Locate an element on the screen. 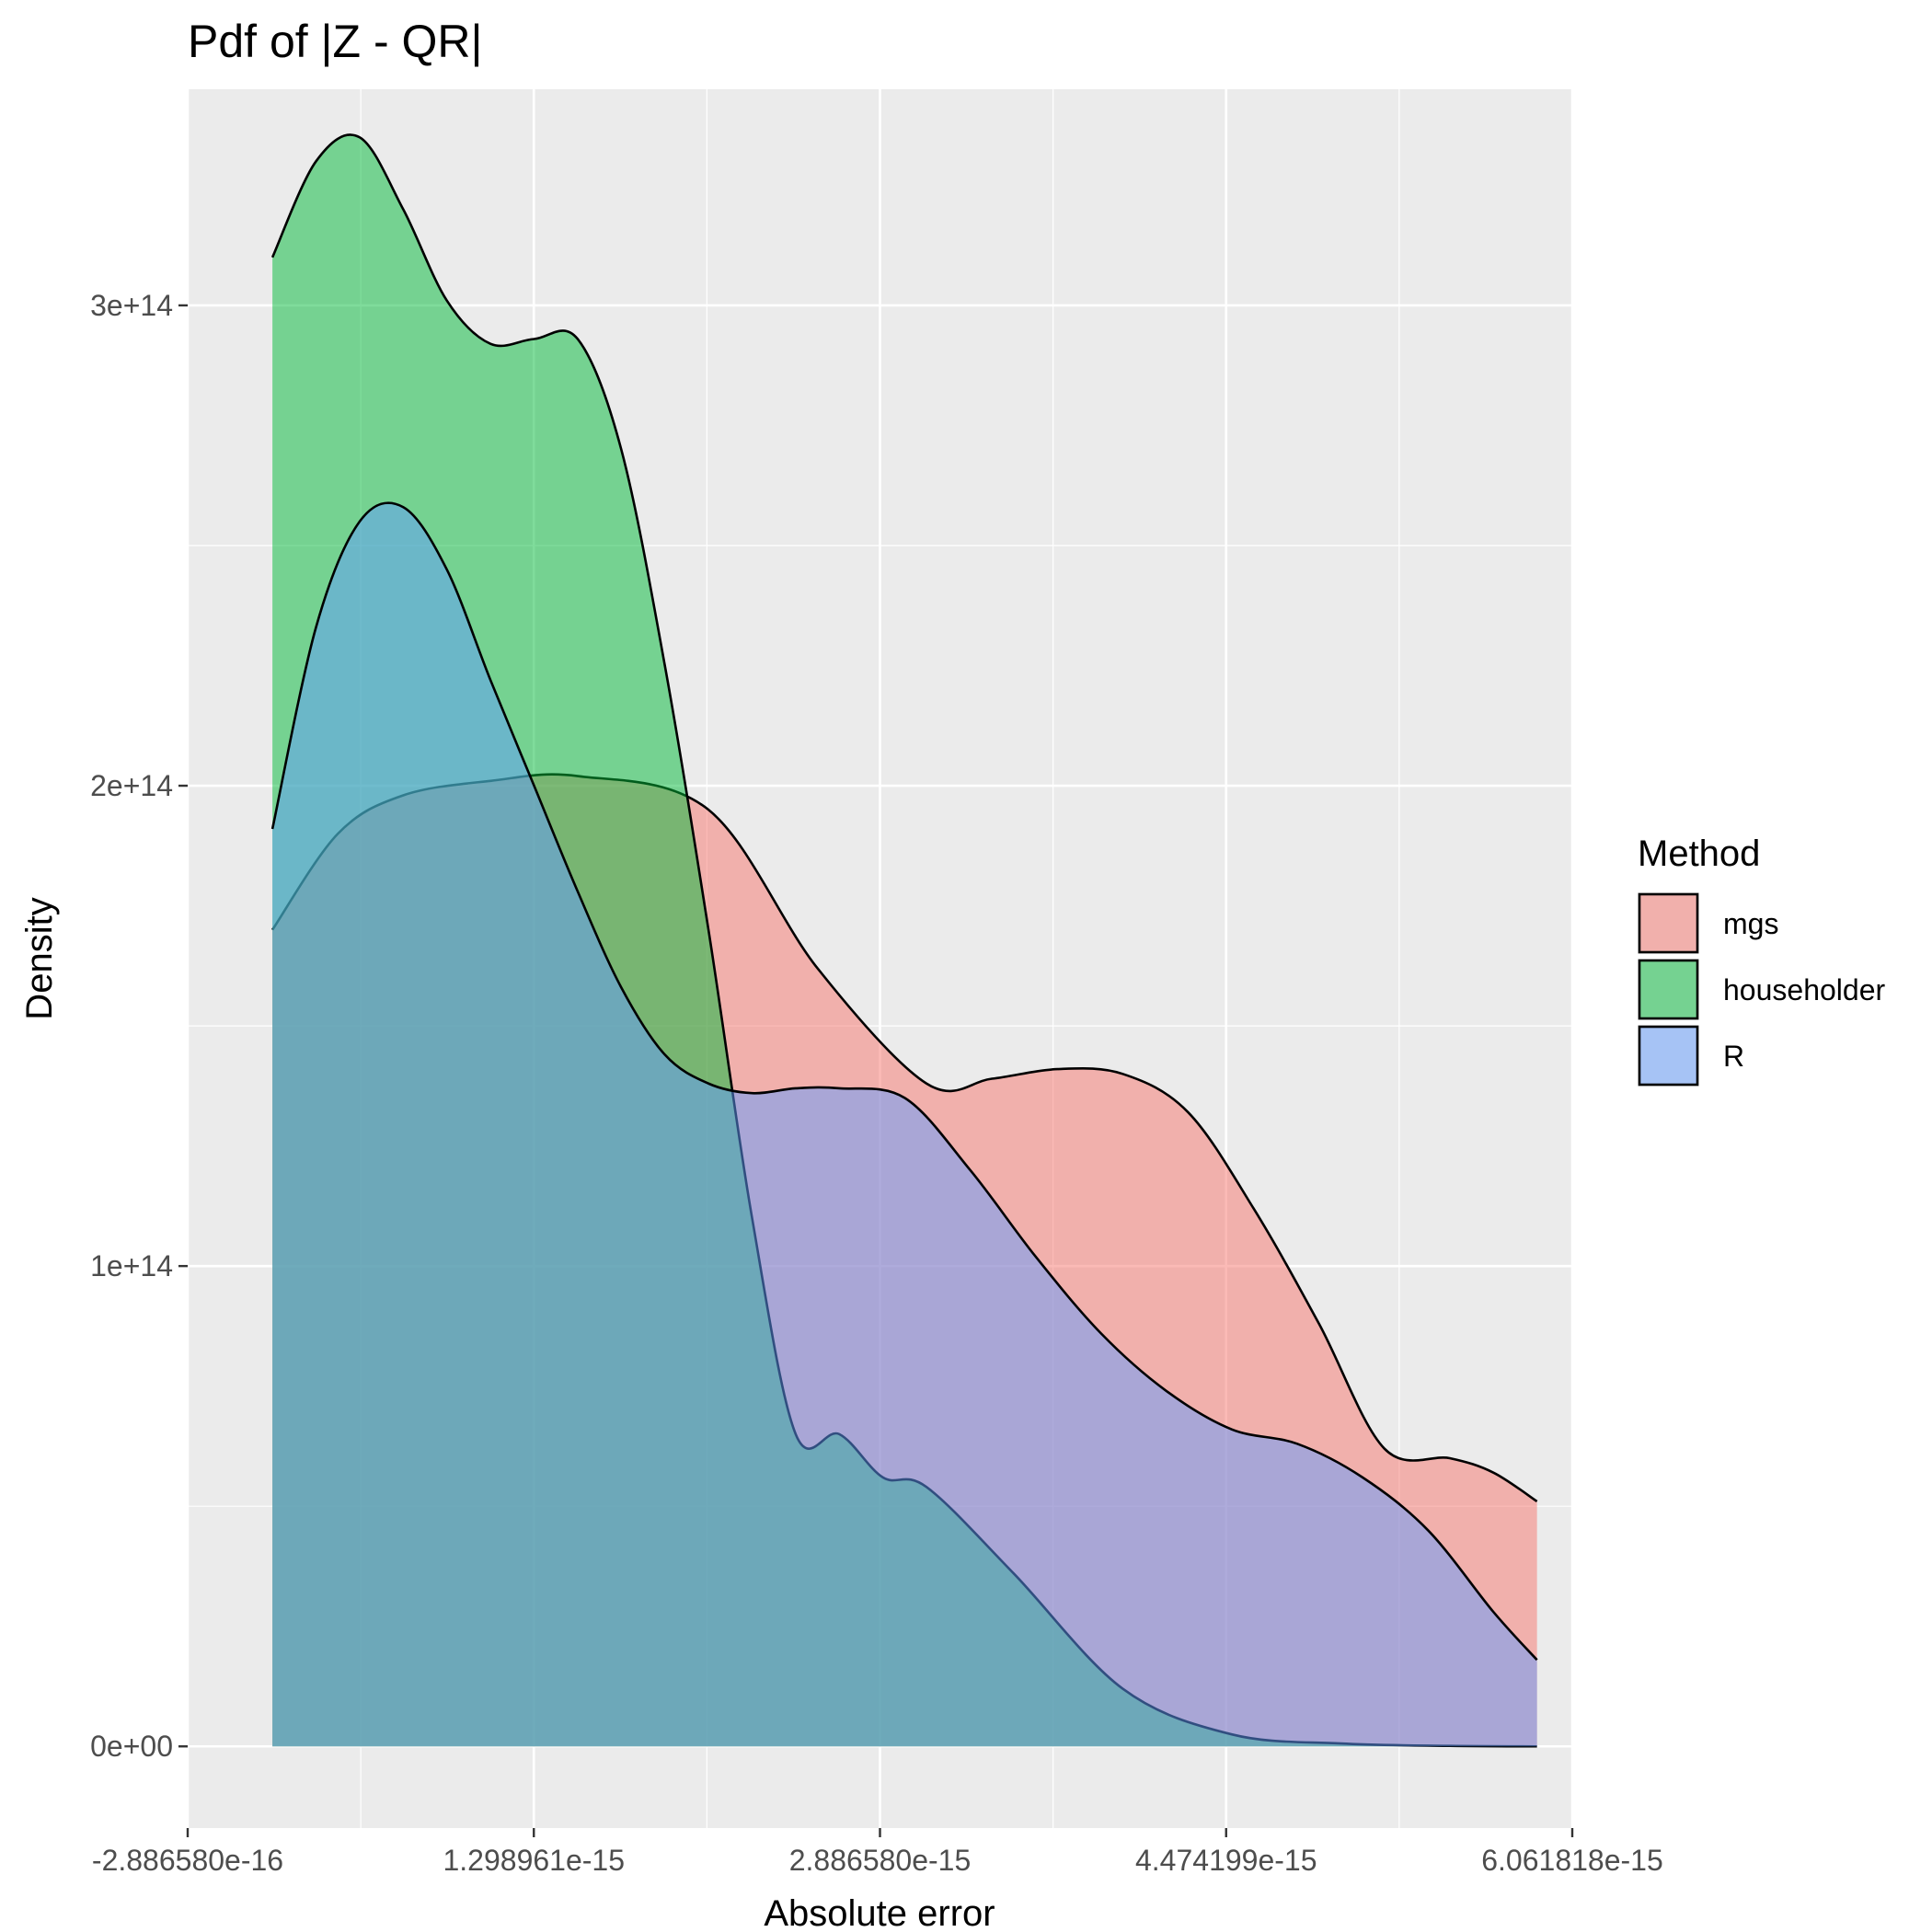 Image resolution: width=1932 pixels, height=1932 pixels. x-tick-label: 6.061818e-15 is located at coordinates (1572, 1860).